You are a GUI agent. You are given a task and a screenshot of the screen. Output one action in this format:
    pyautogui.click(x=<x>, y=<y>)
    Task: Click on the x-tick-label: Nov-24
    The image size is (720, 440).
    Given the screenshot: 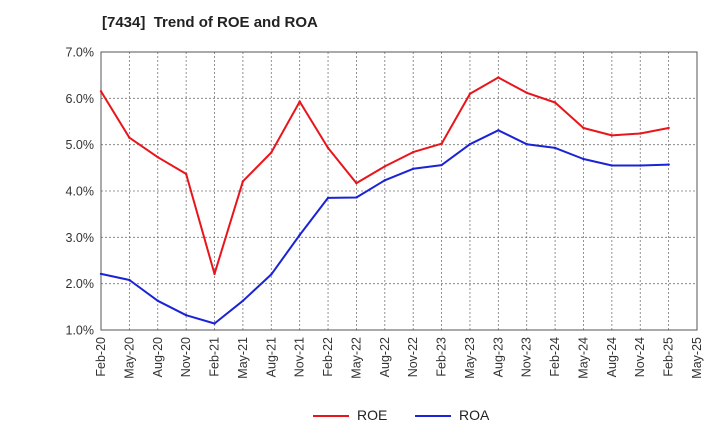 What is the action you would take?
    pyautogui.click(x=640, y=357)
    